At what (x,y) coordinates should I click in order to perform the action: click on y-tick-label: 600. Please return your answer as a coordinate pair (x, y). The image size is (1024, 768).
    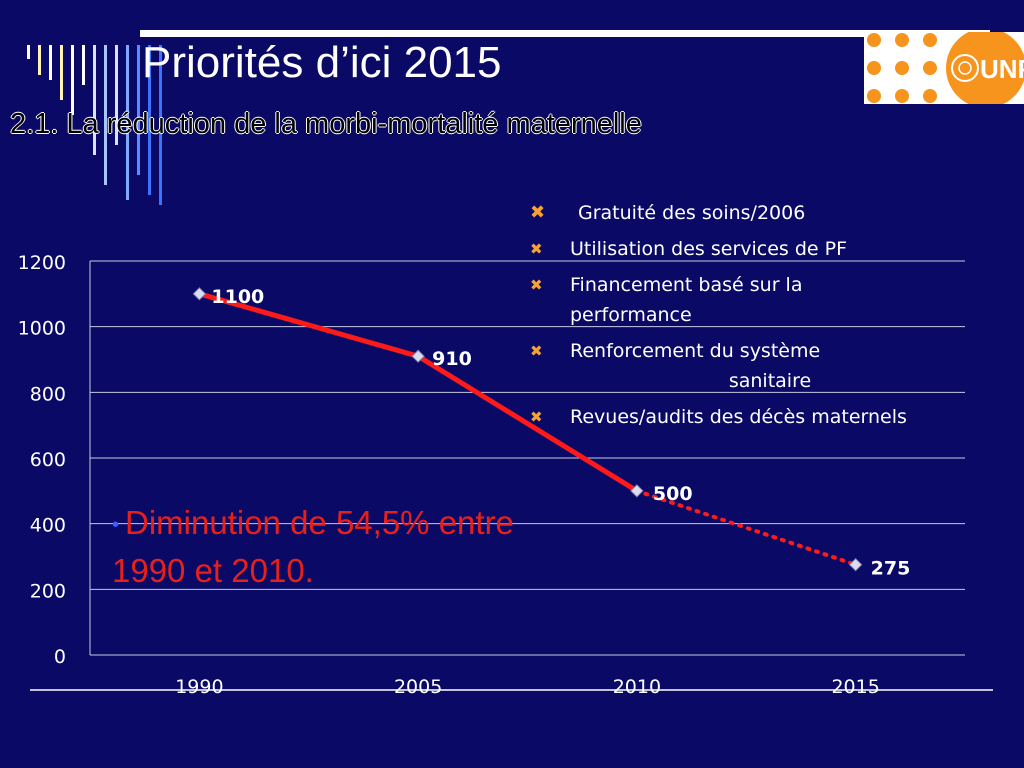
    Looking at the image, I should click on (48, 460).